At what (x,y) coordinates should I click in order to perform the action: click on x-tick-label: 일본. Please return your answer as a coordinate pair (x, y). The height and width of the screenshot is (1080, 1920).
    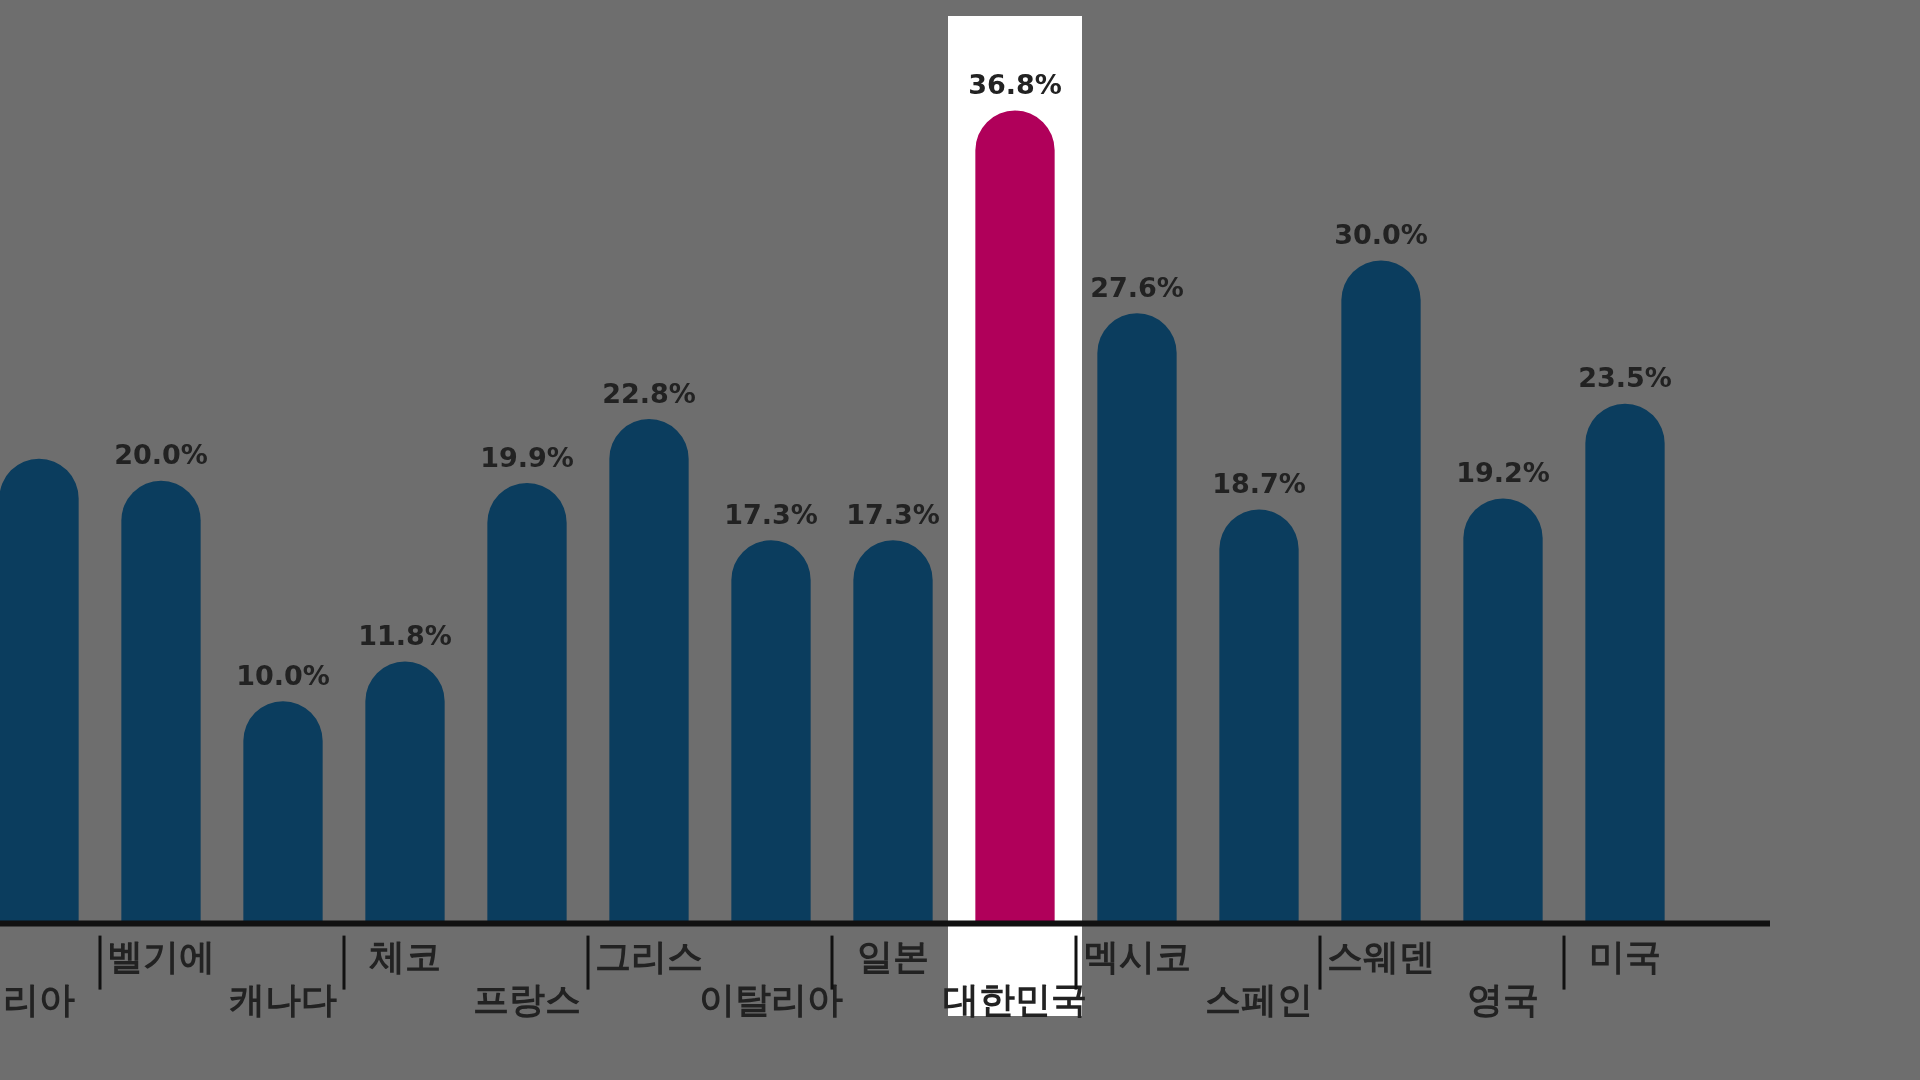
    Looking at the image, I should click on (893, 956).